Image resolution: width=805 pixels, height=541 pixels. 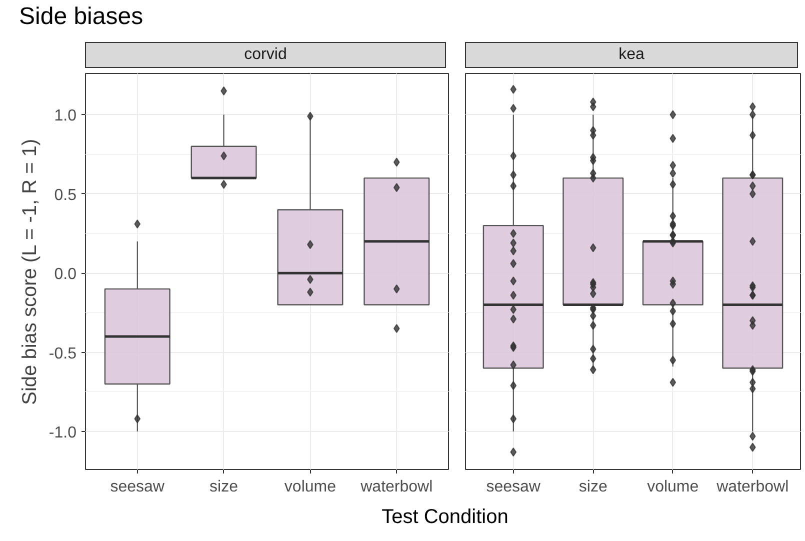 I want to click on x-axis-title: Test Condition, so click(x=445, y=517).